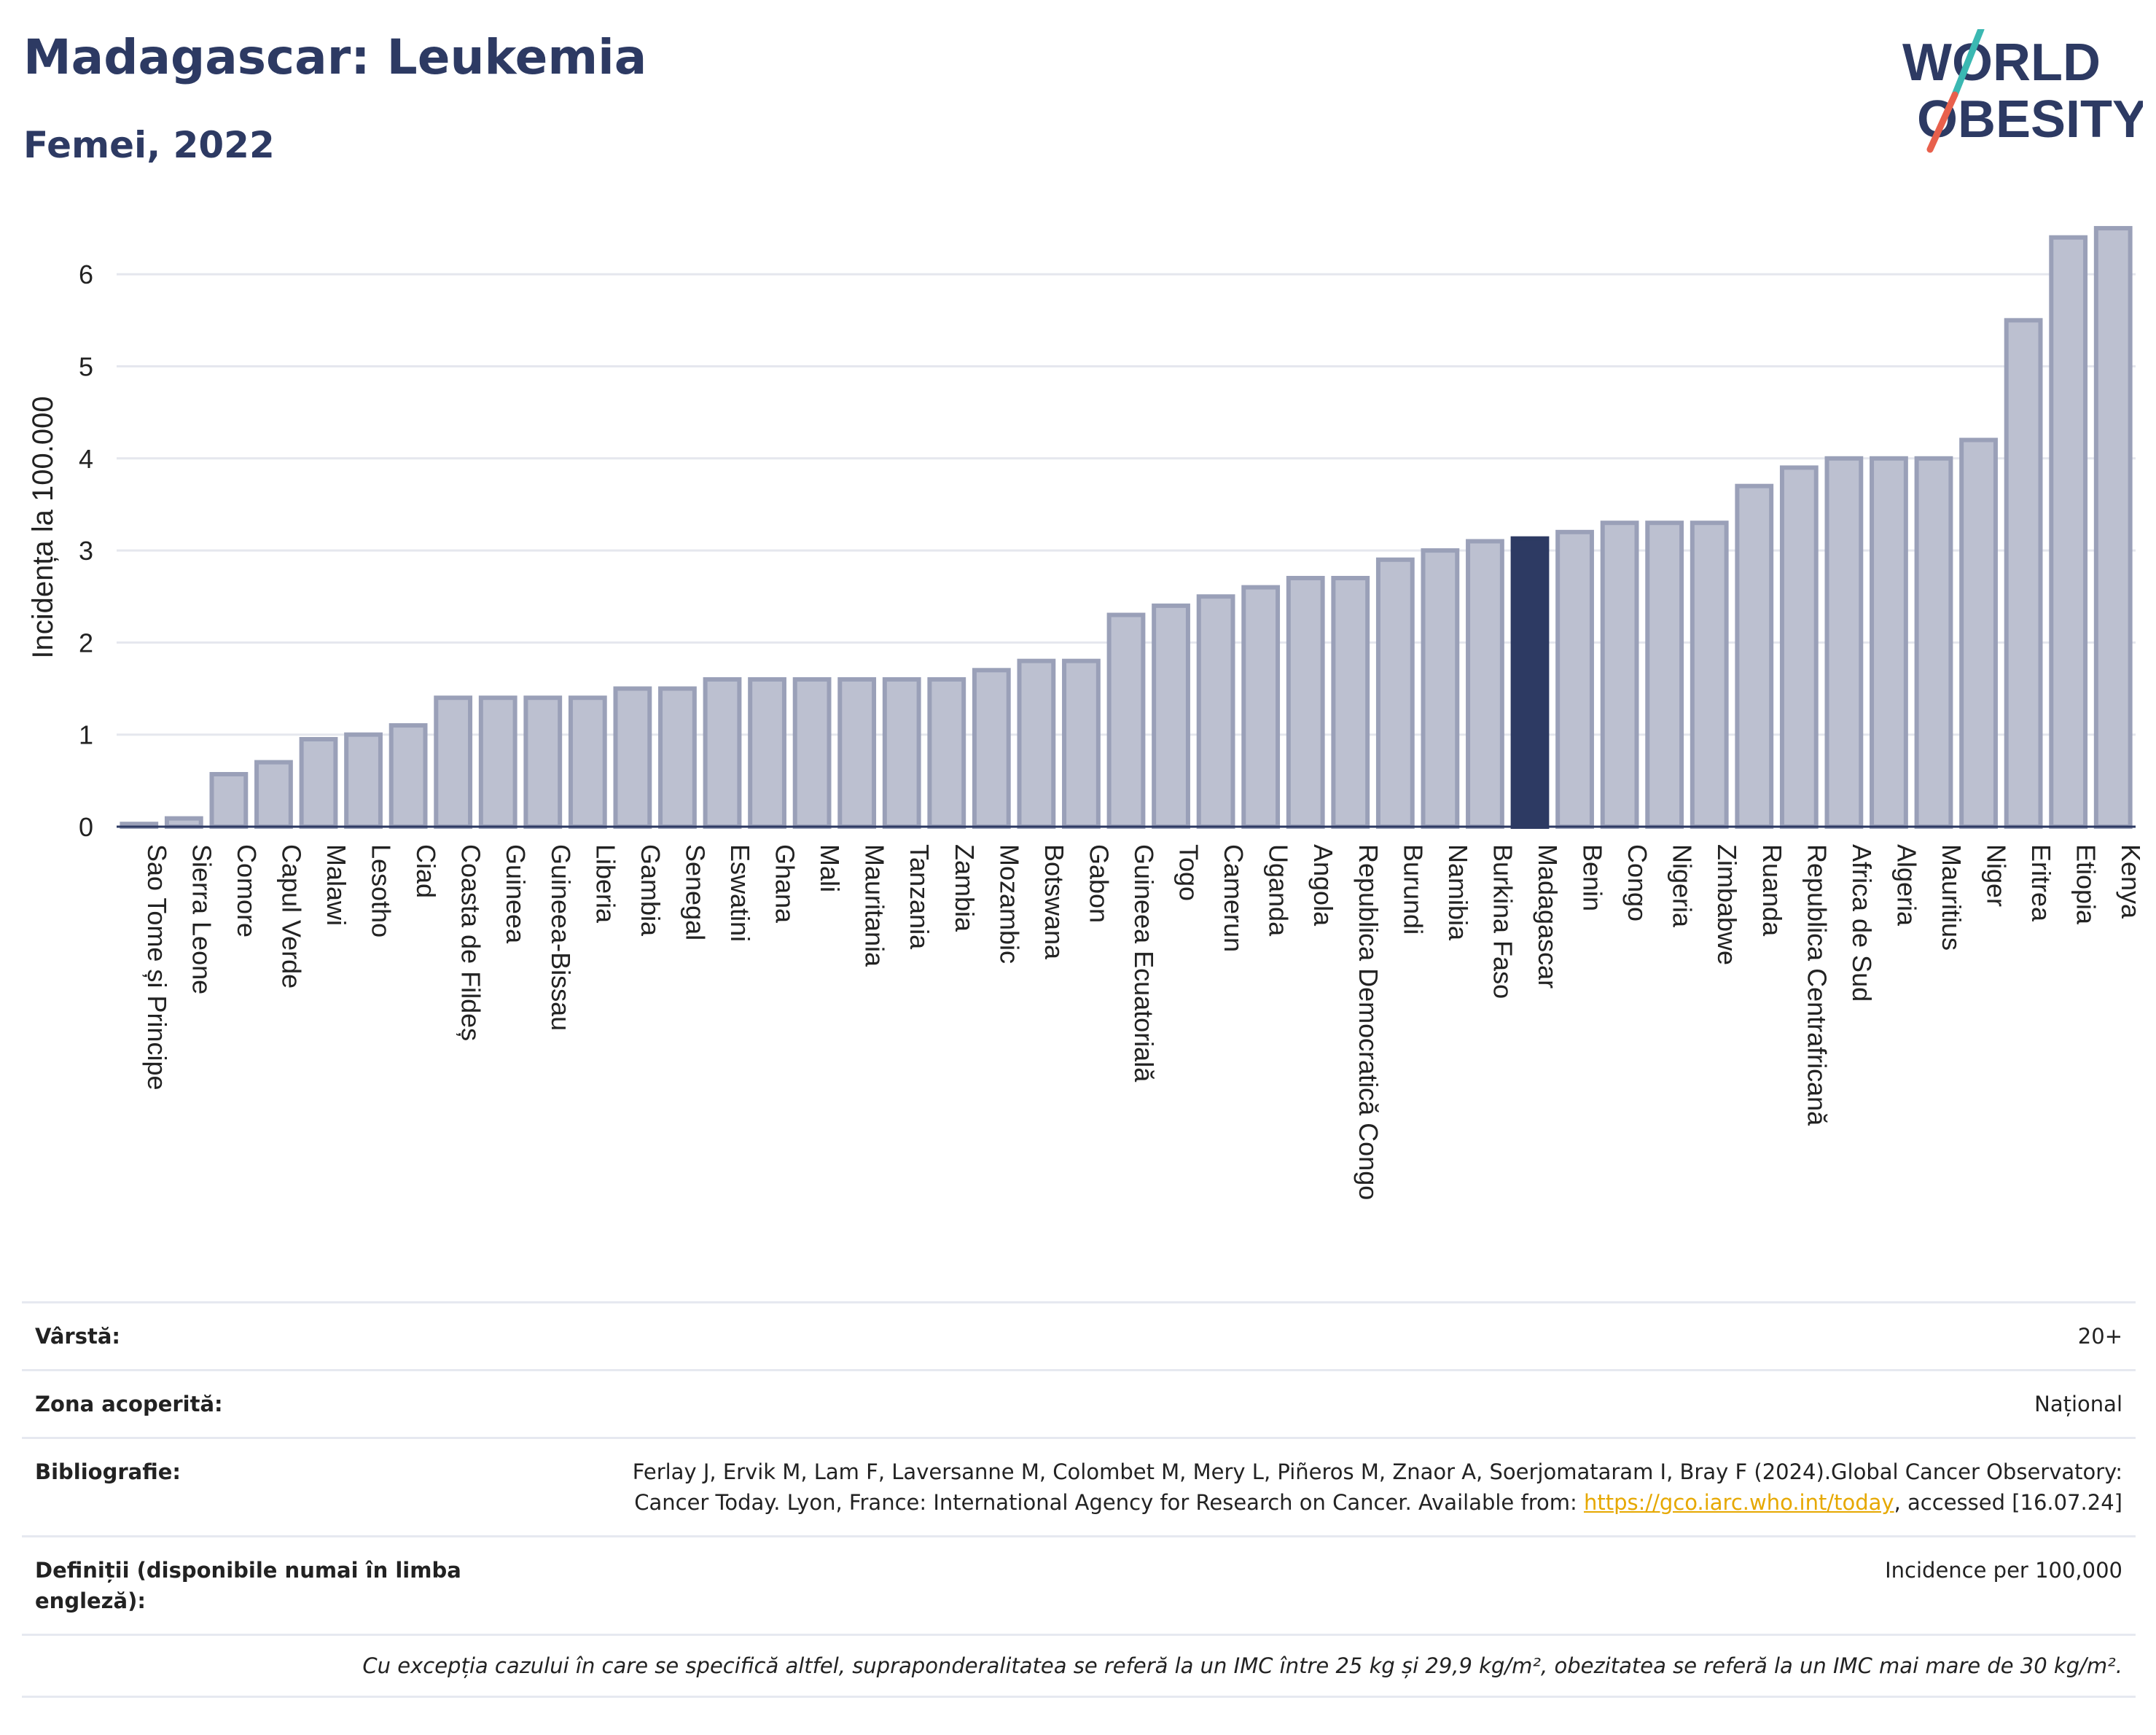  Describe the element at coordinates (920, 897) in the screenshot. I see `x-tick-label: Tanzania` at that location.